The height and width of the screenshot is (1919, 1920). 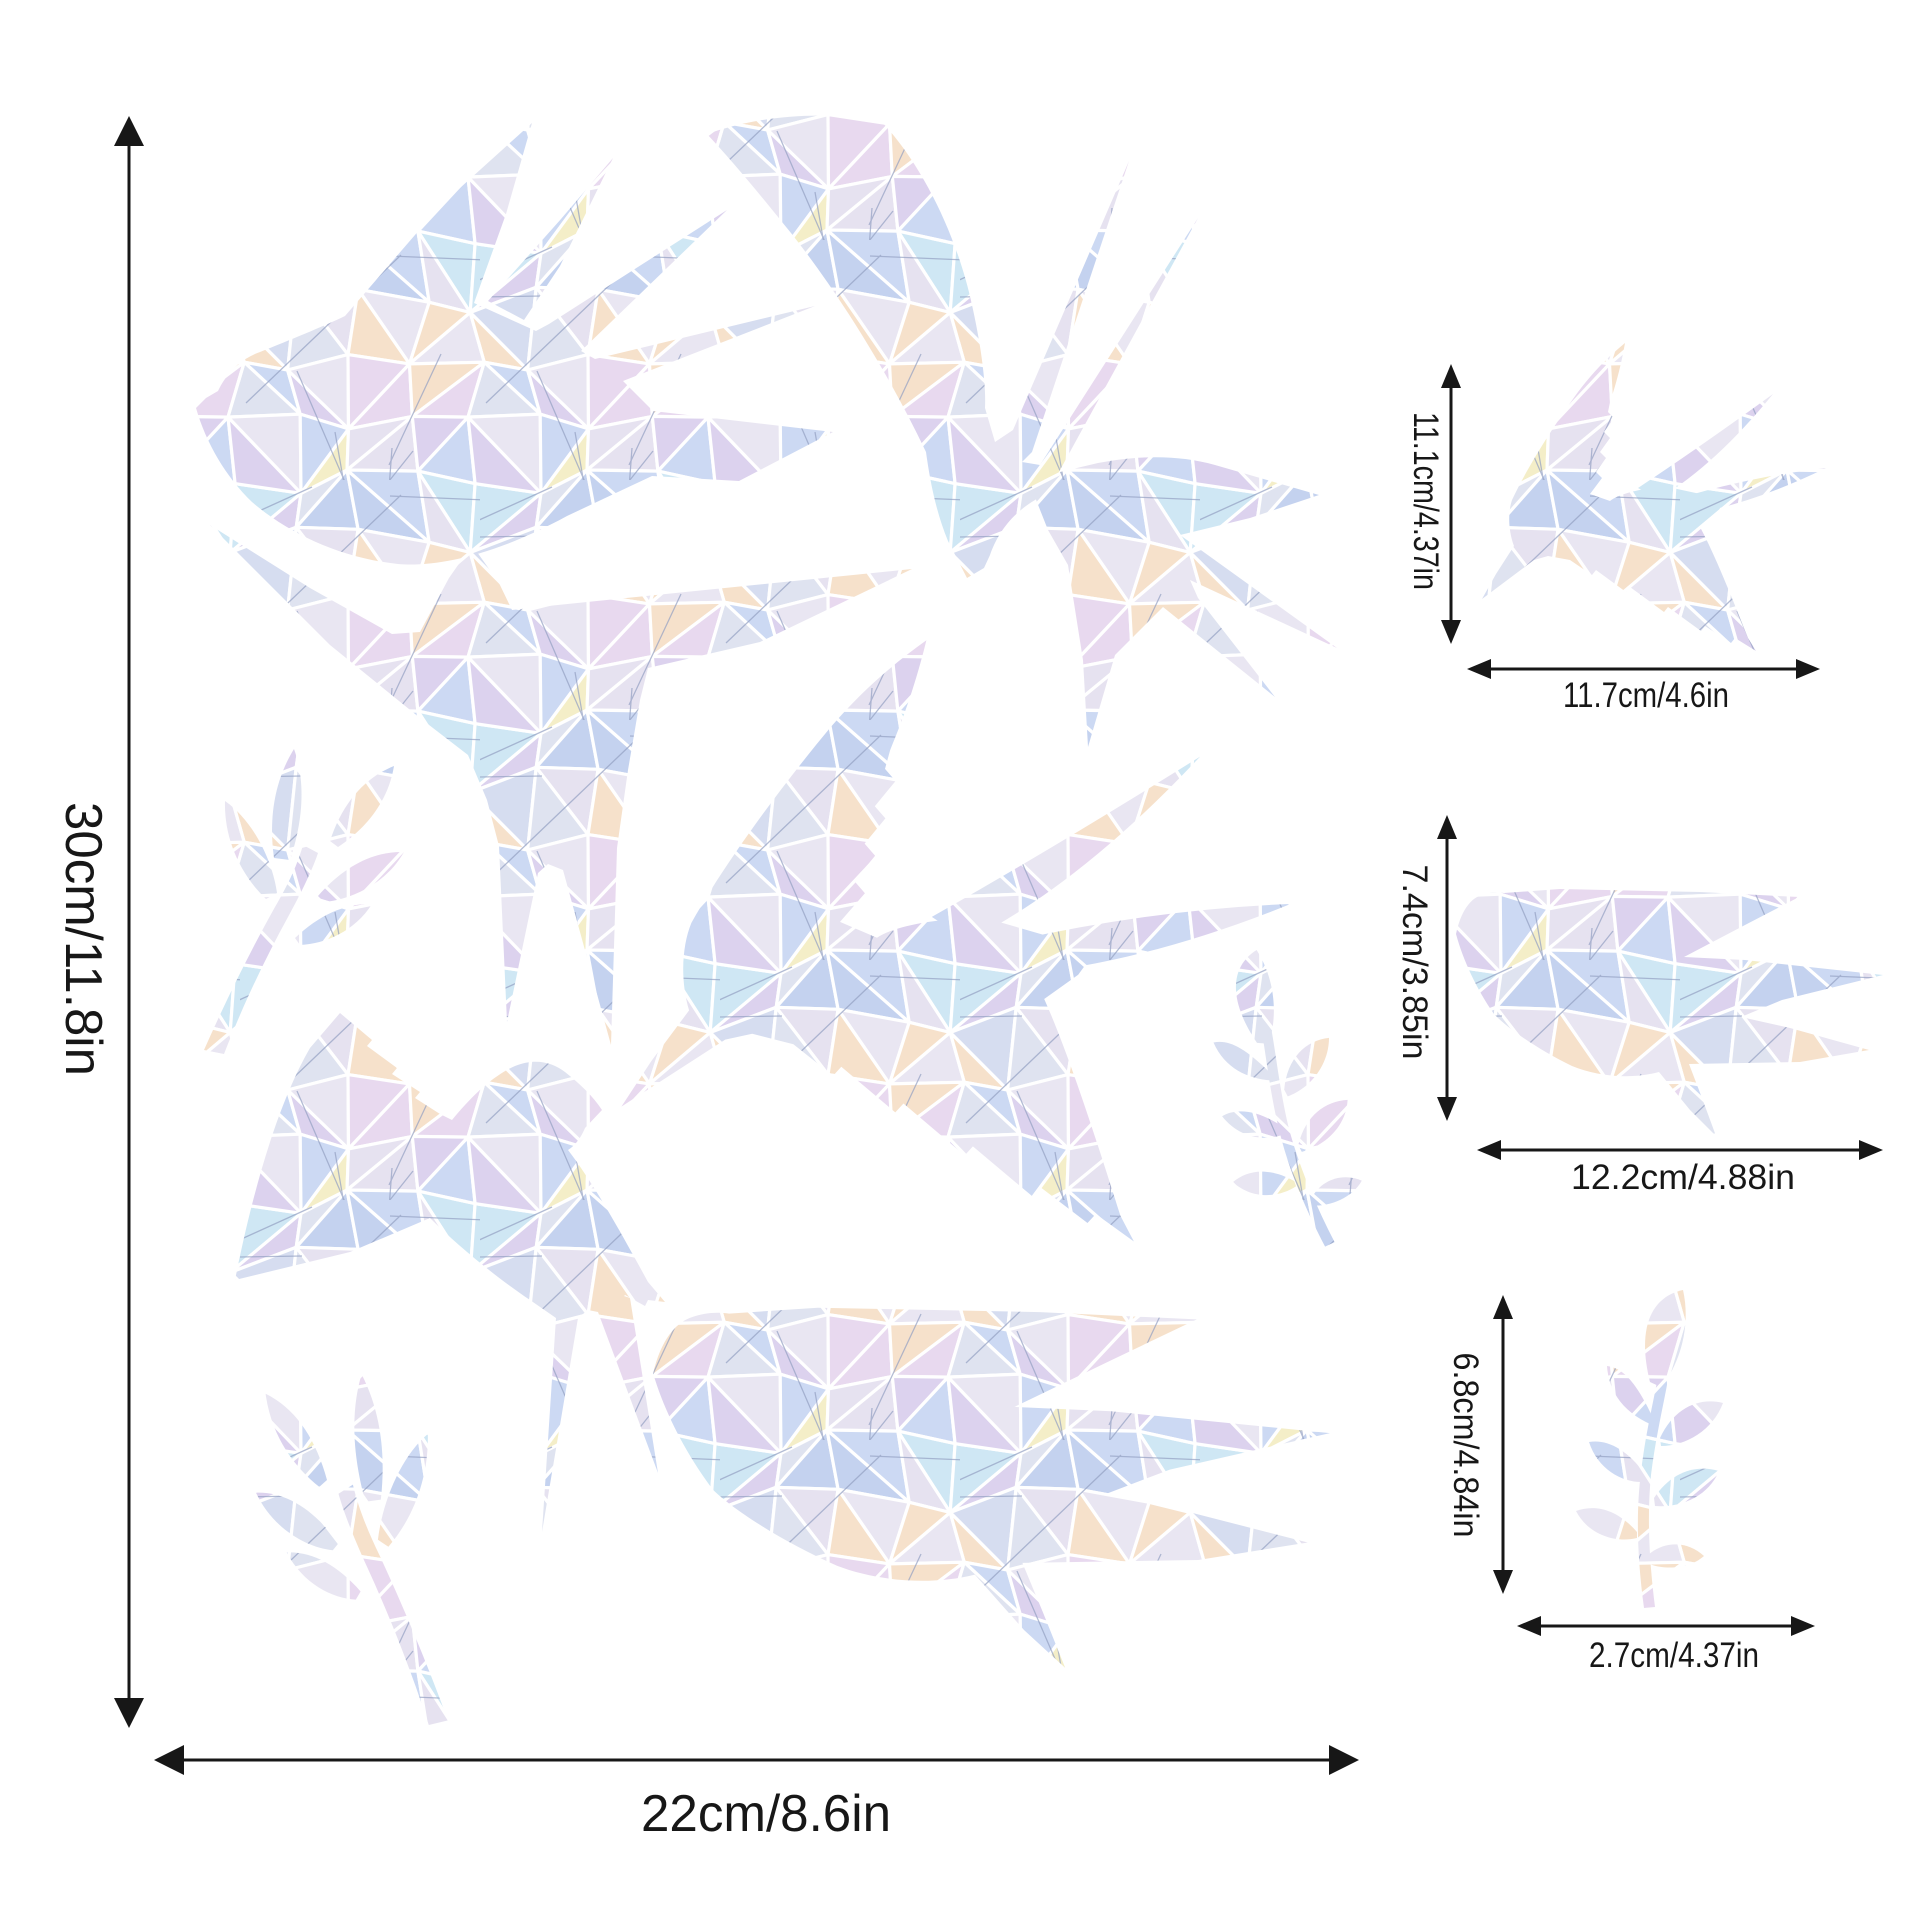 I want to click on svg-text: 7.4cm/3.85in, so click(x=1414, y=962).